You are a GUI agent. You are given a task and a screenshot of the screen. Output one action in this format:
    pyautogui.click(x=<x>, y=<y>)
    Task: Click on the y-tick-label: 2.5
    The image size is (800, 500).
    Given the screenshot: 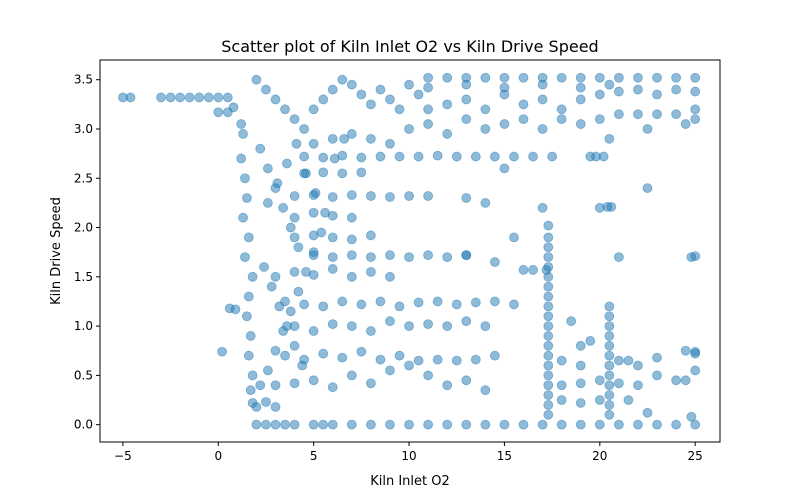 What is the action you would take?
    pyautogui.click(x=83, y=178)
    